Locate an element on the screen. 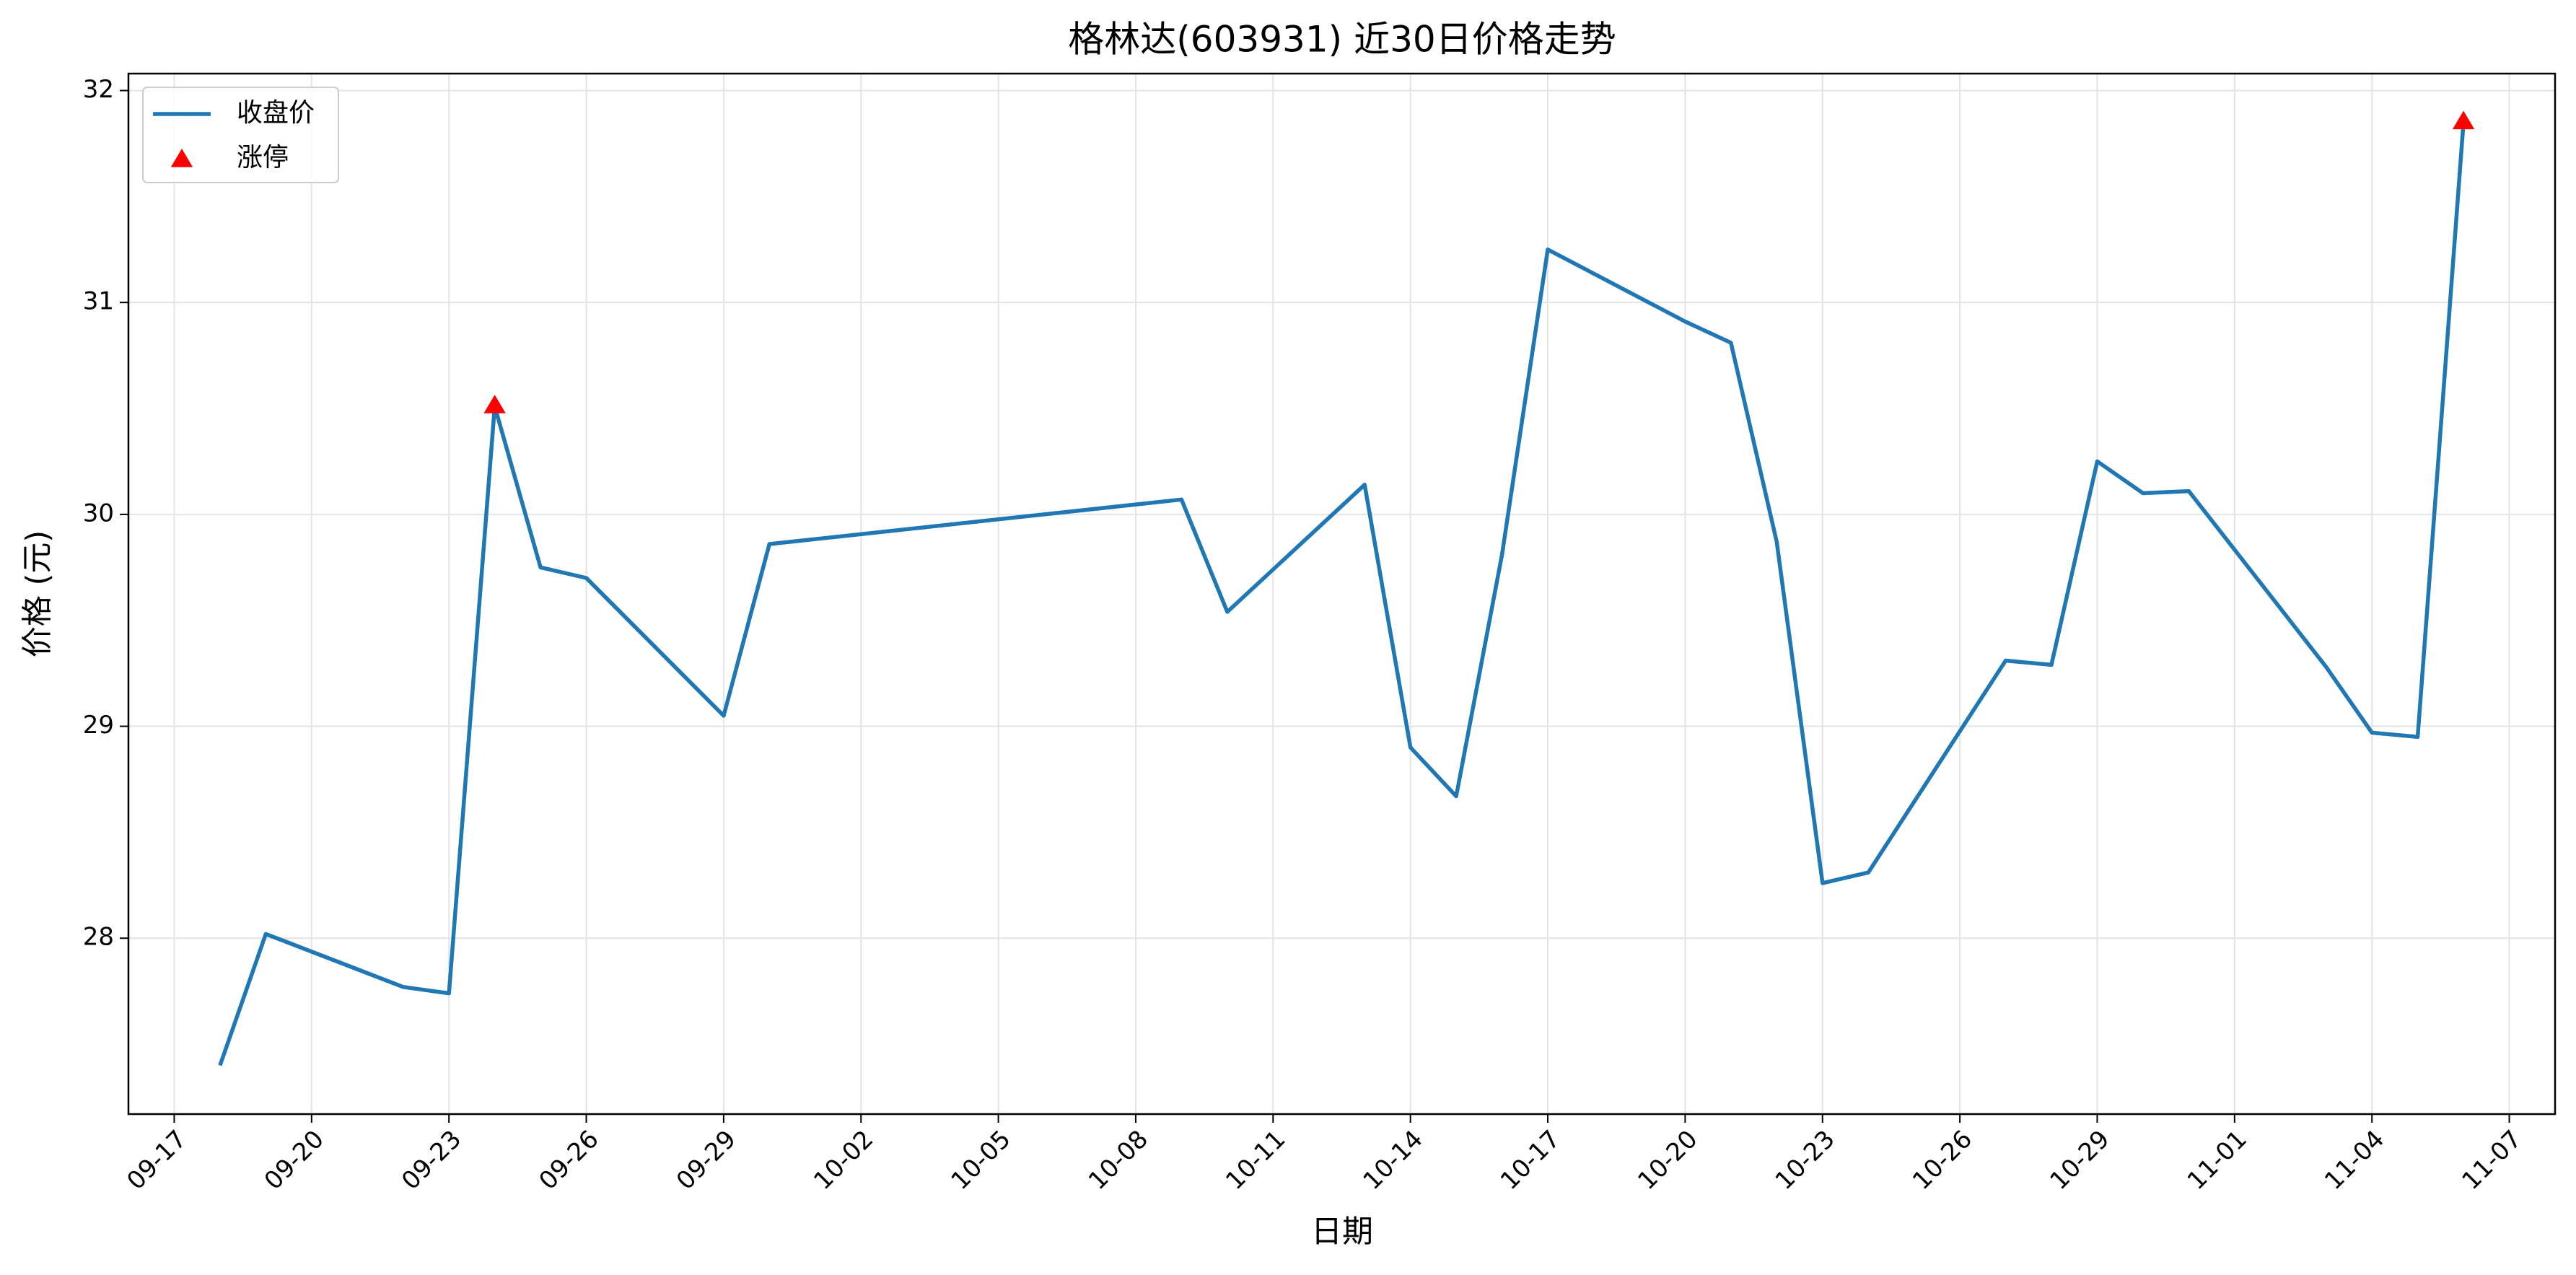  legend-label: 涨停 is located at coordinates (263, 157).